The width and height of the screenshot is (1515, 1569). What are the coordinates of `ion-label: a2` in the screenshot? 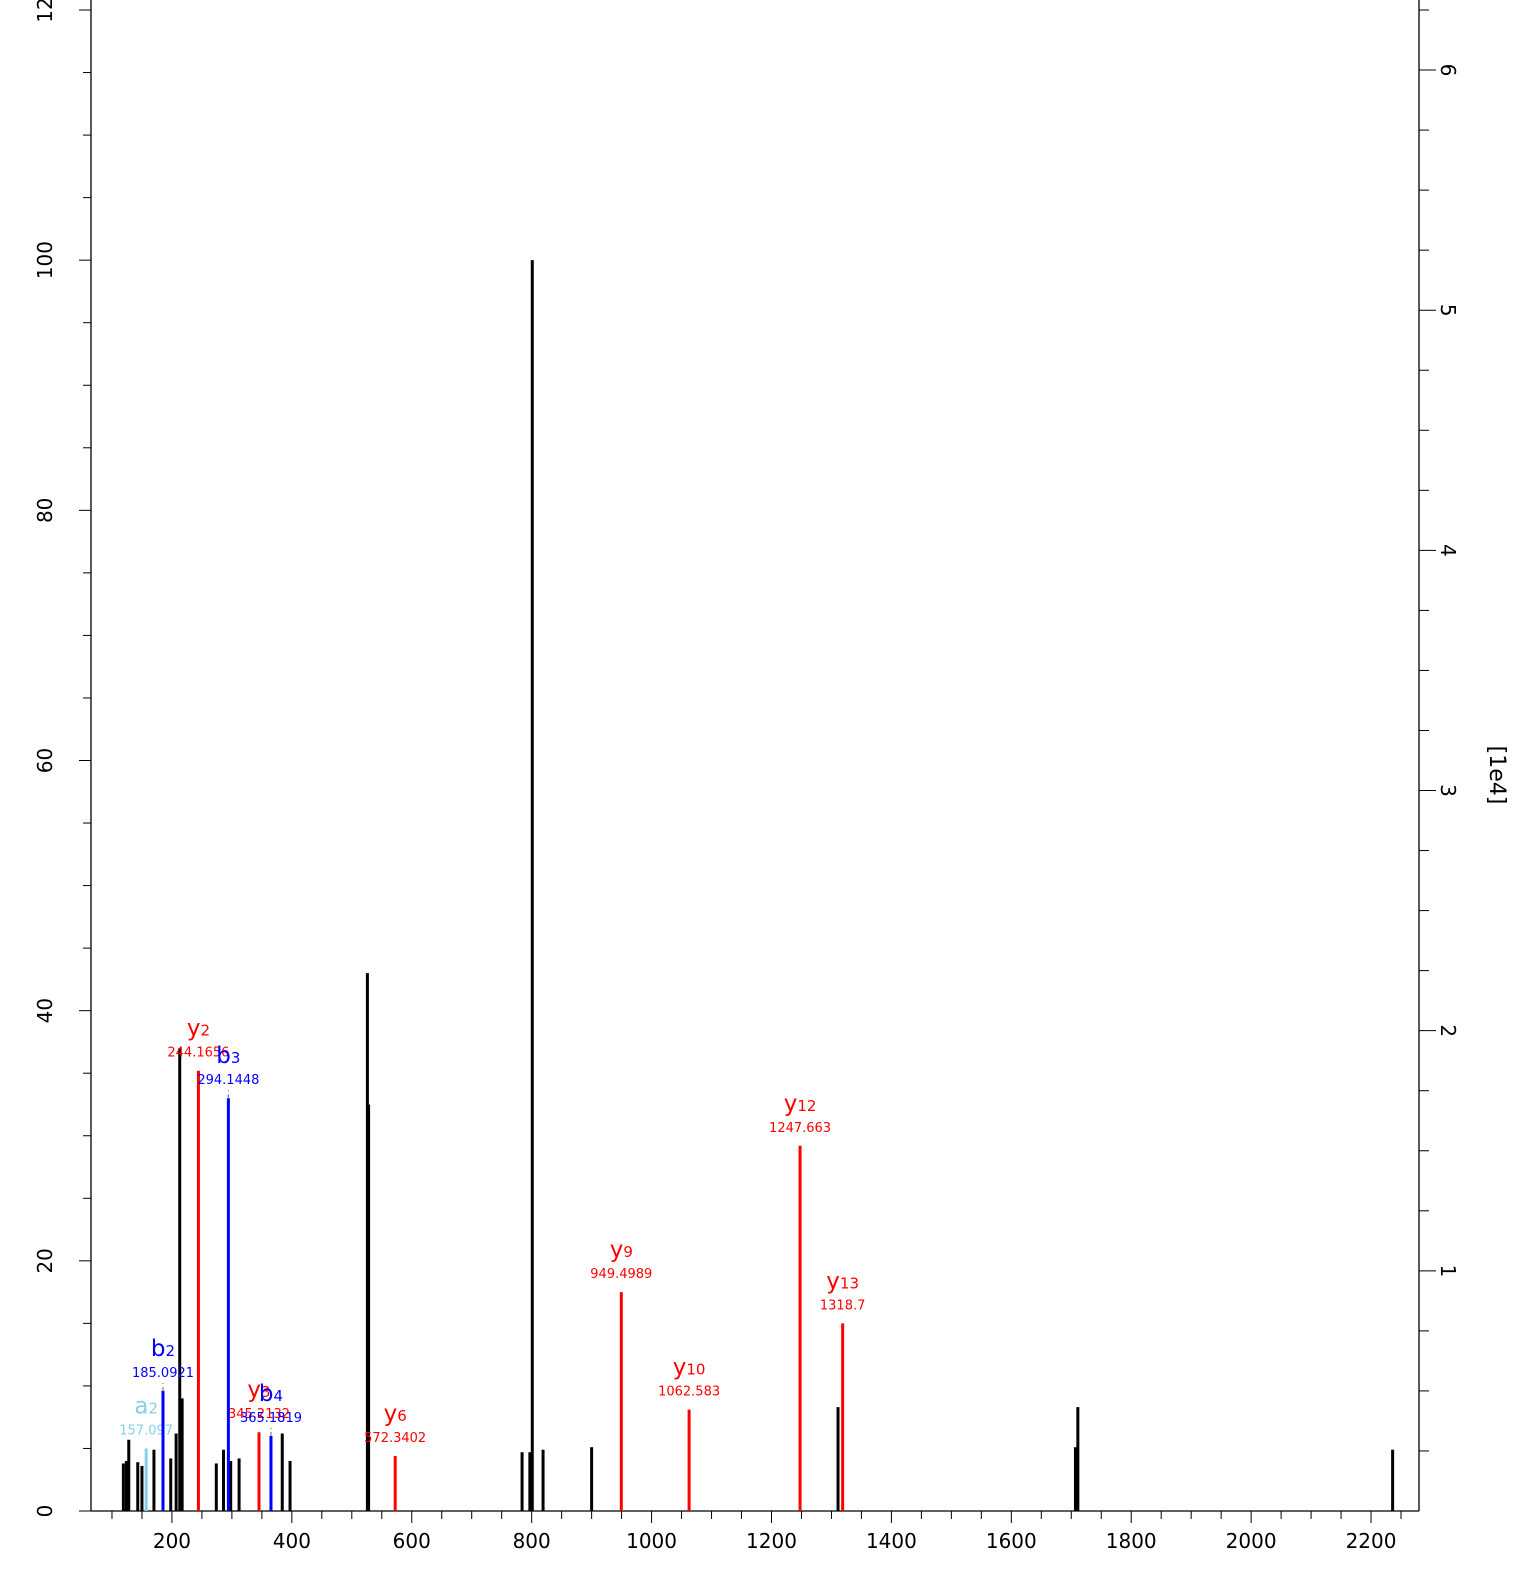 It's located at (146, 1406).